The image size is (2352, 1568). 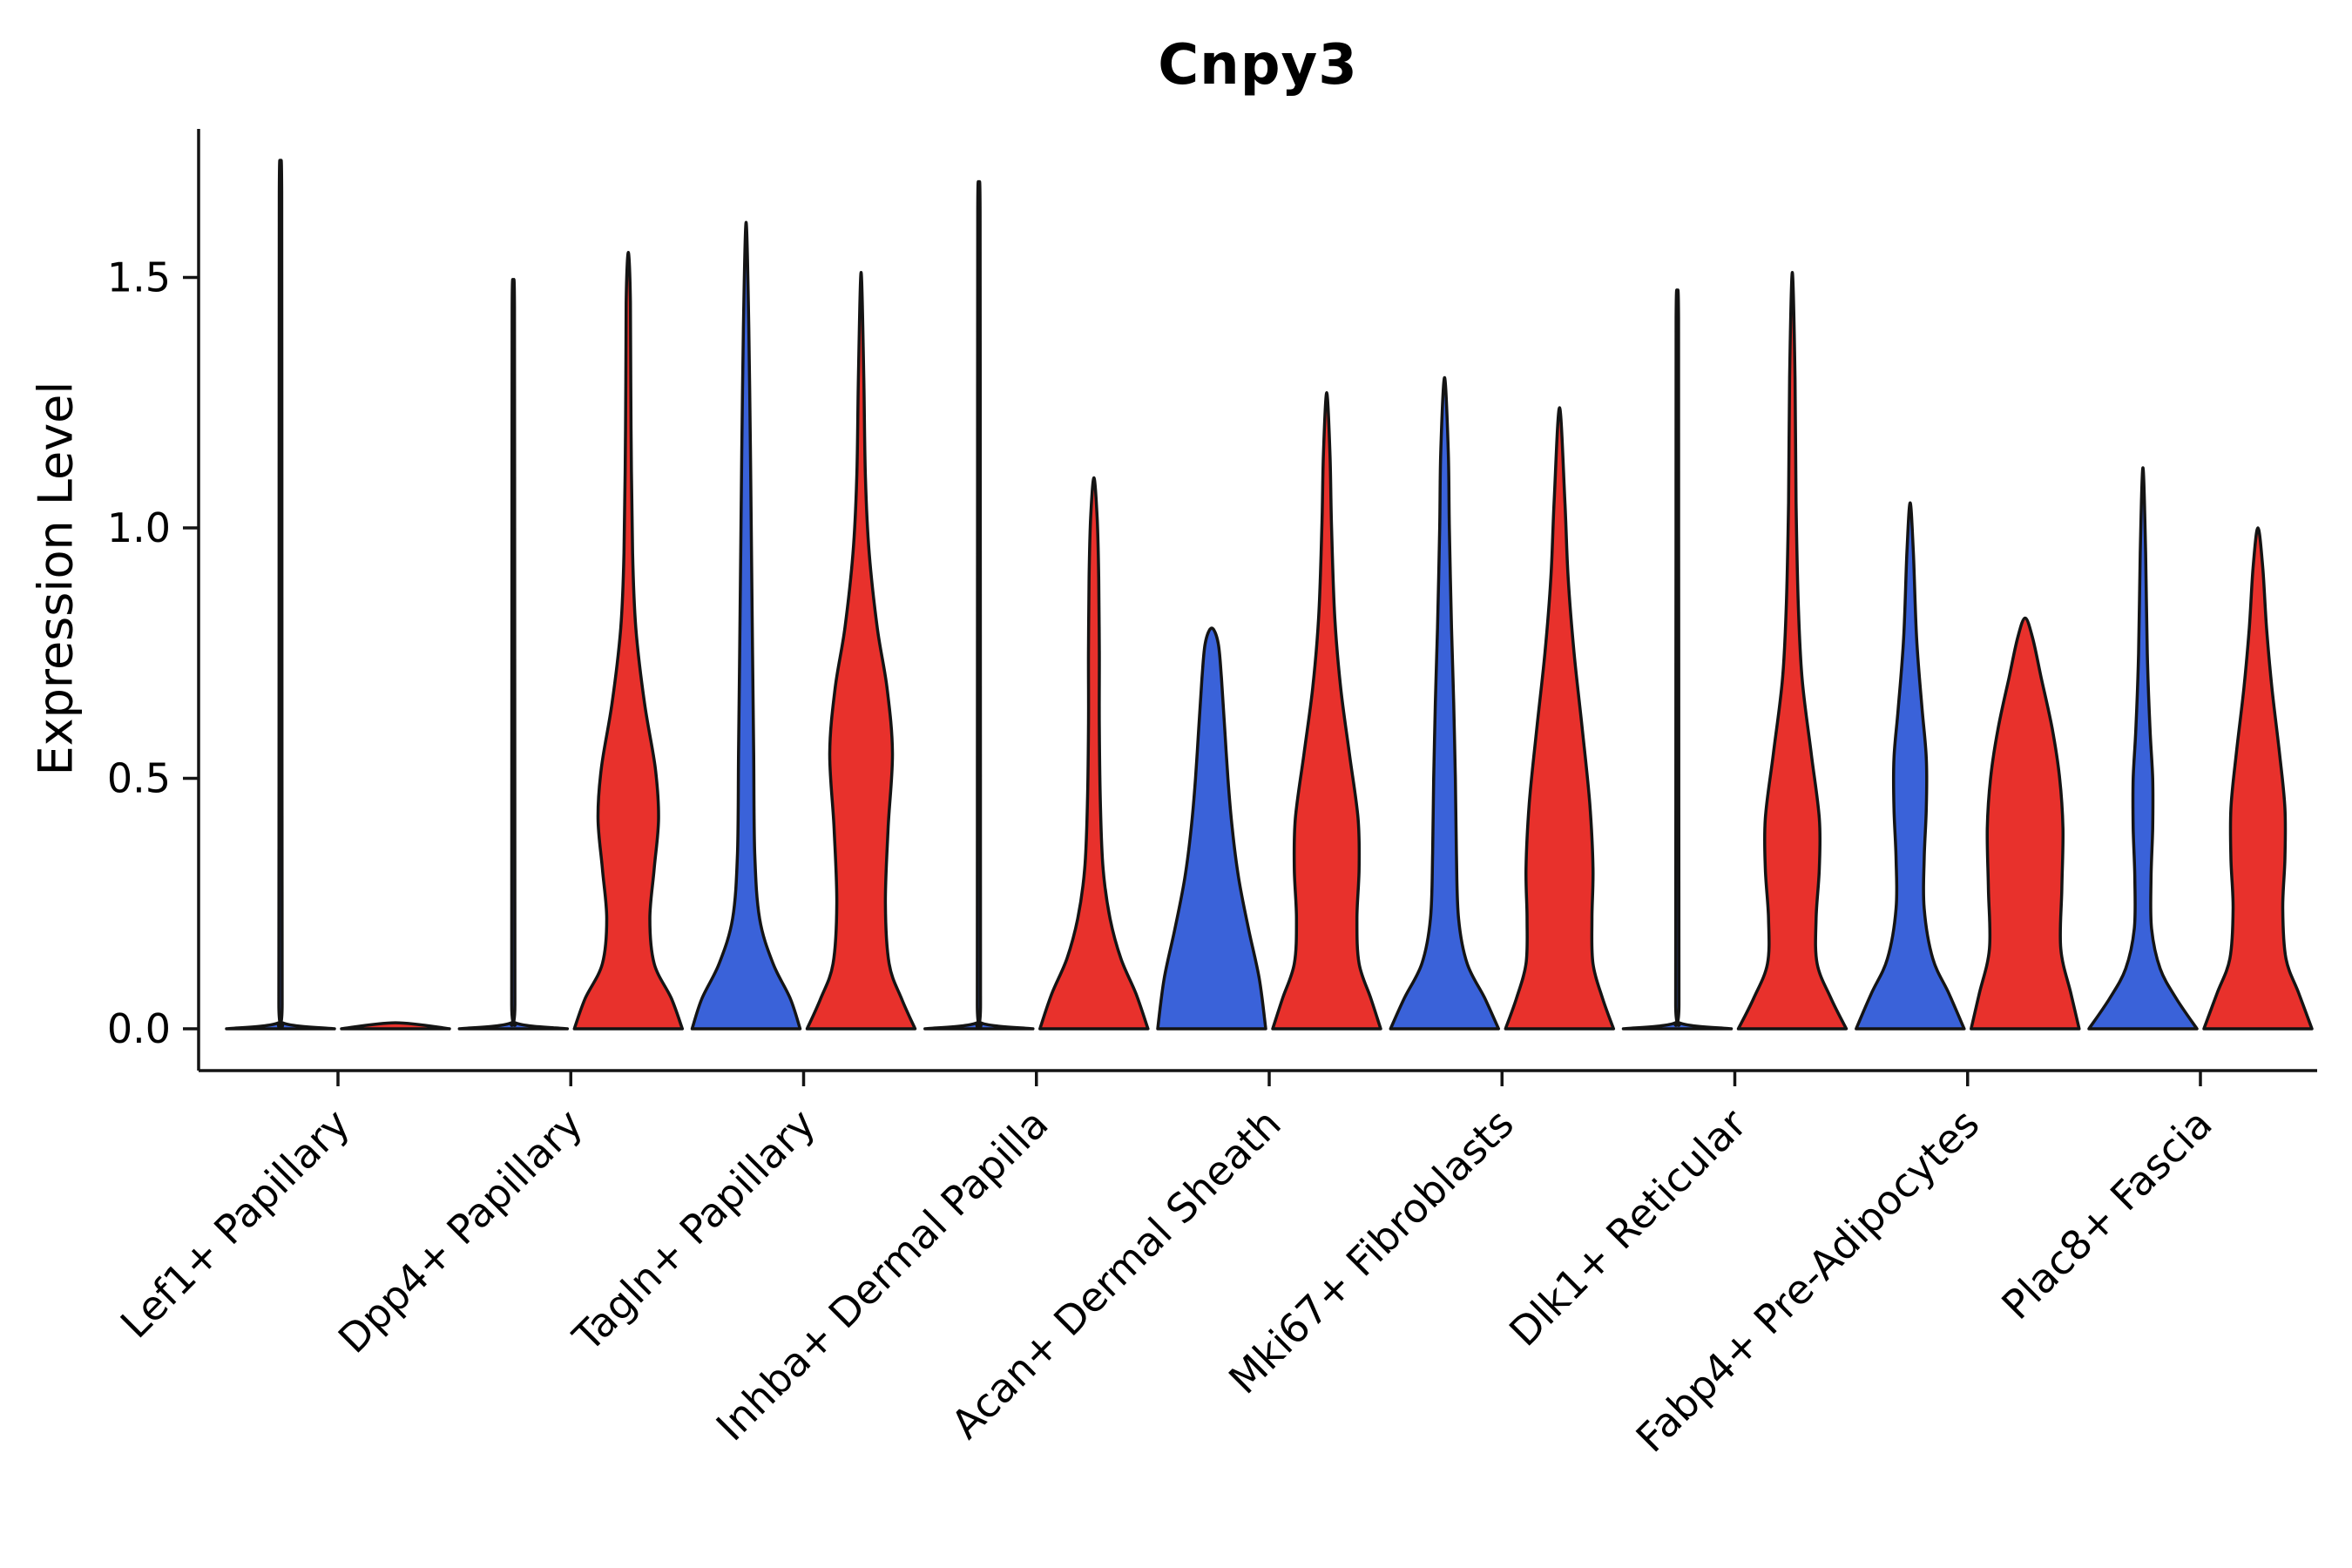 What do you see at coordinates (1258, 66) in the screenshot?
I see `chart-title: Cnpy3` at bounding box center [1258, 66].